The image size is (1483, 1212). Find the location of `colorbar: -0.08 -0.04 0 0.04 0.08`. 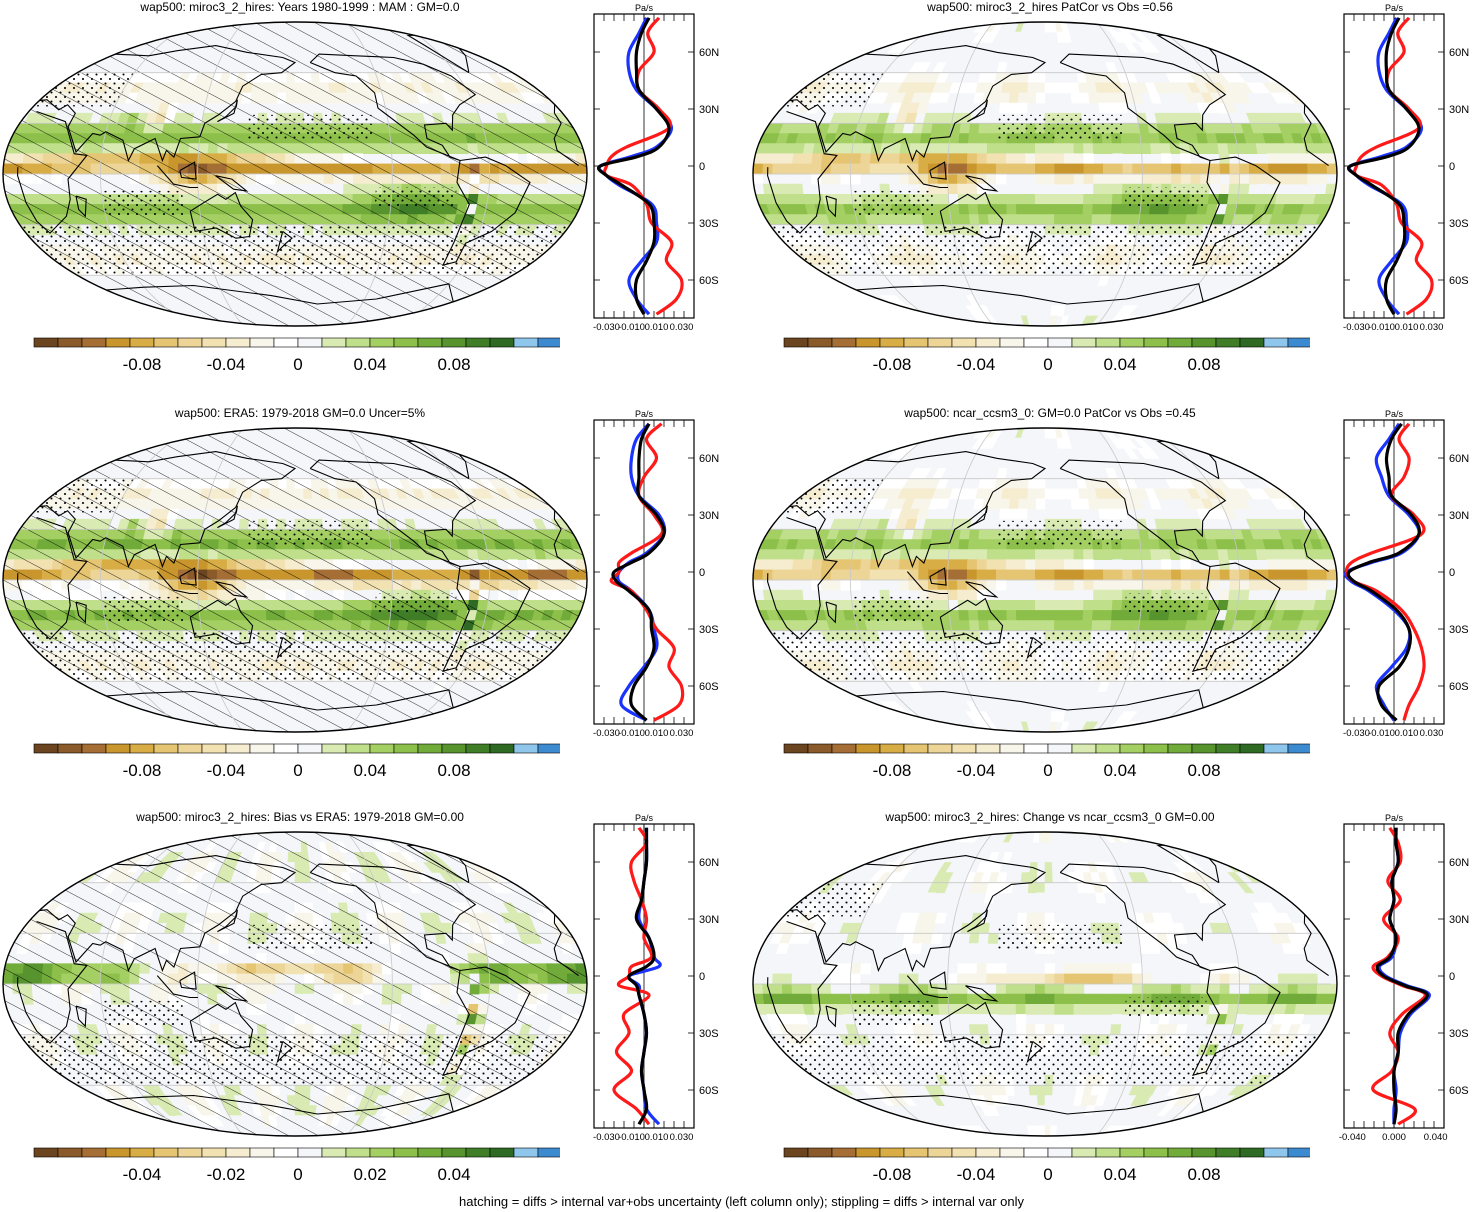

colorbar: -0.08 -0.04 0 0.04 0.08 is located at coordinates (1046, 761).